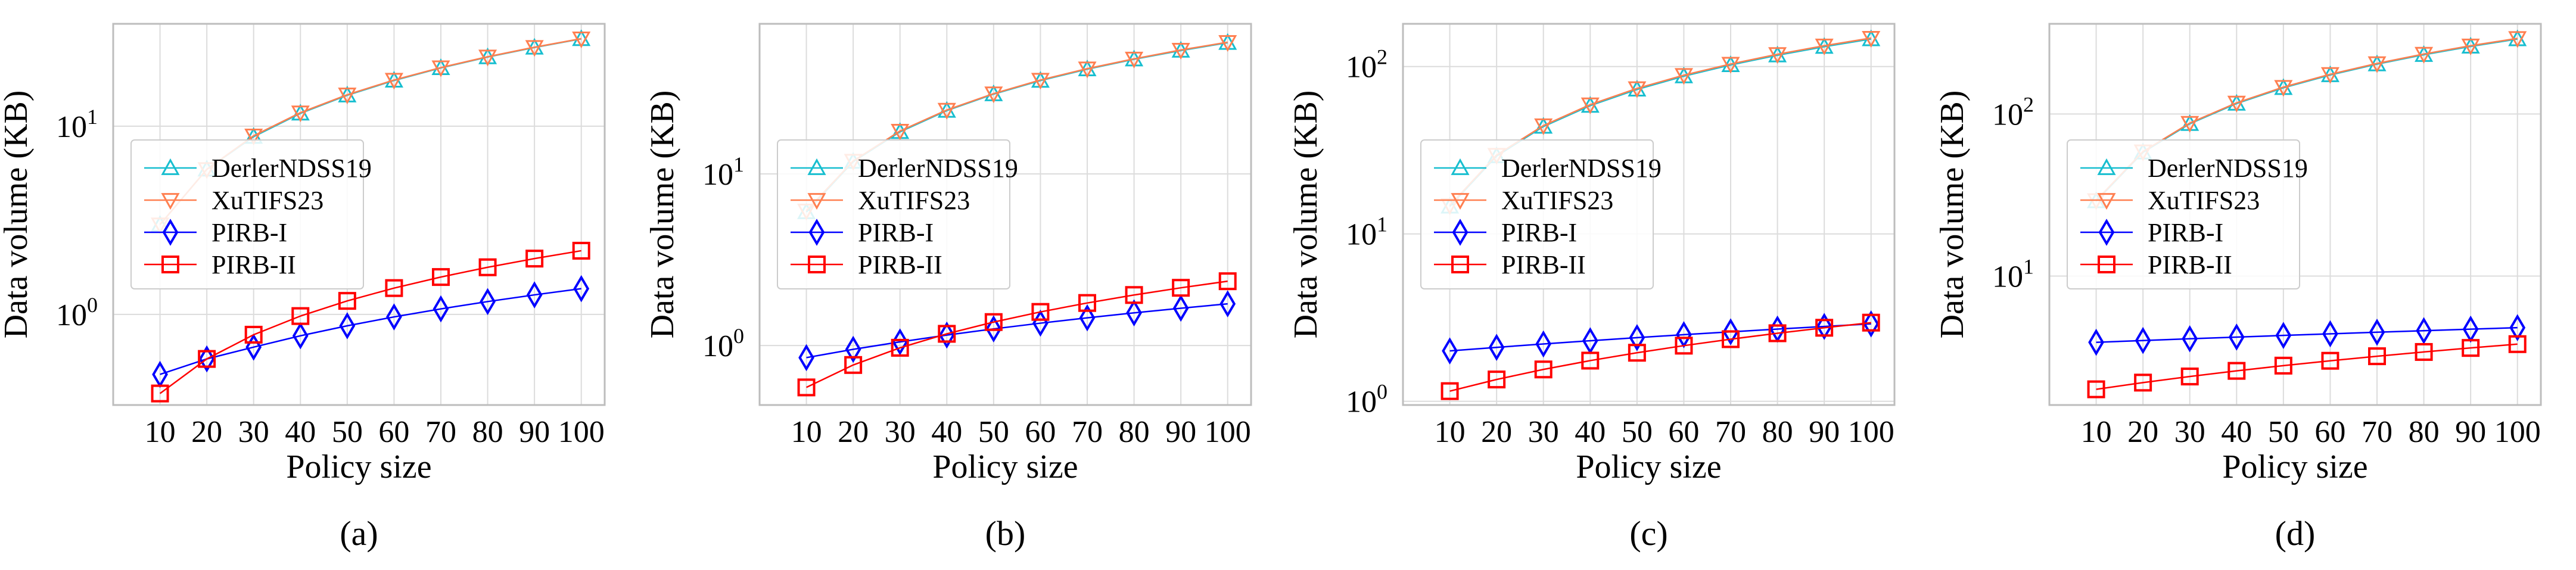  What do you see at coordinates (1730, 432) in the screenshot?
I see `x-tick-label: 70` at bounding box center [1730, 432].